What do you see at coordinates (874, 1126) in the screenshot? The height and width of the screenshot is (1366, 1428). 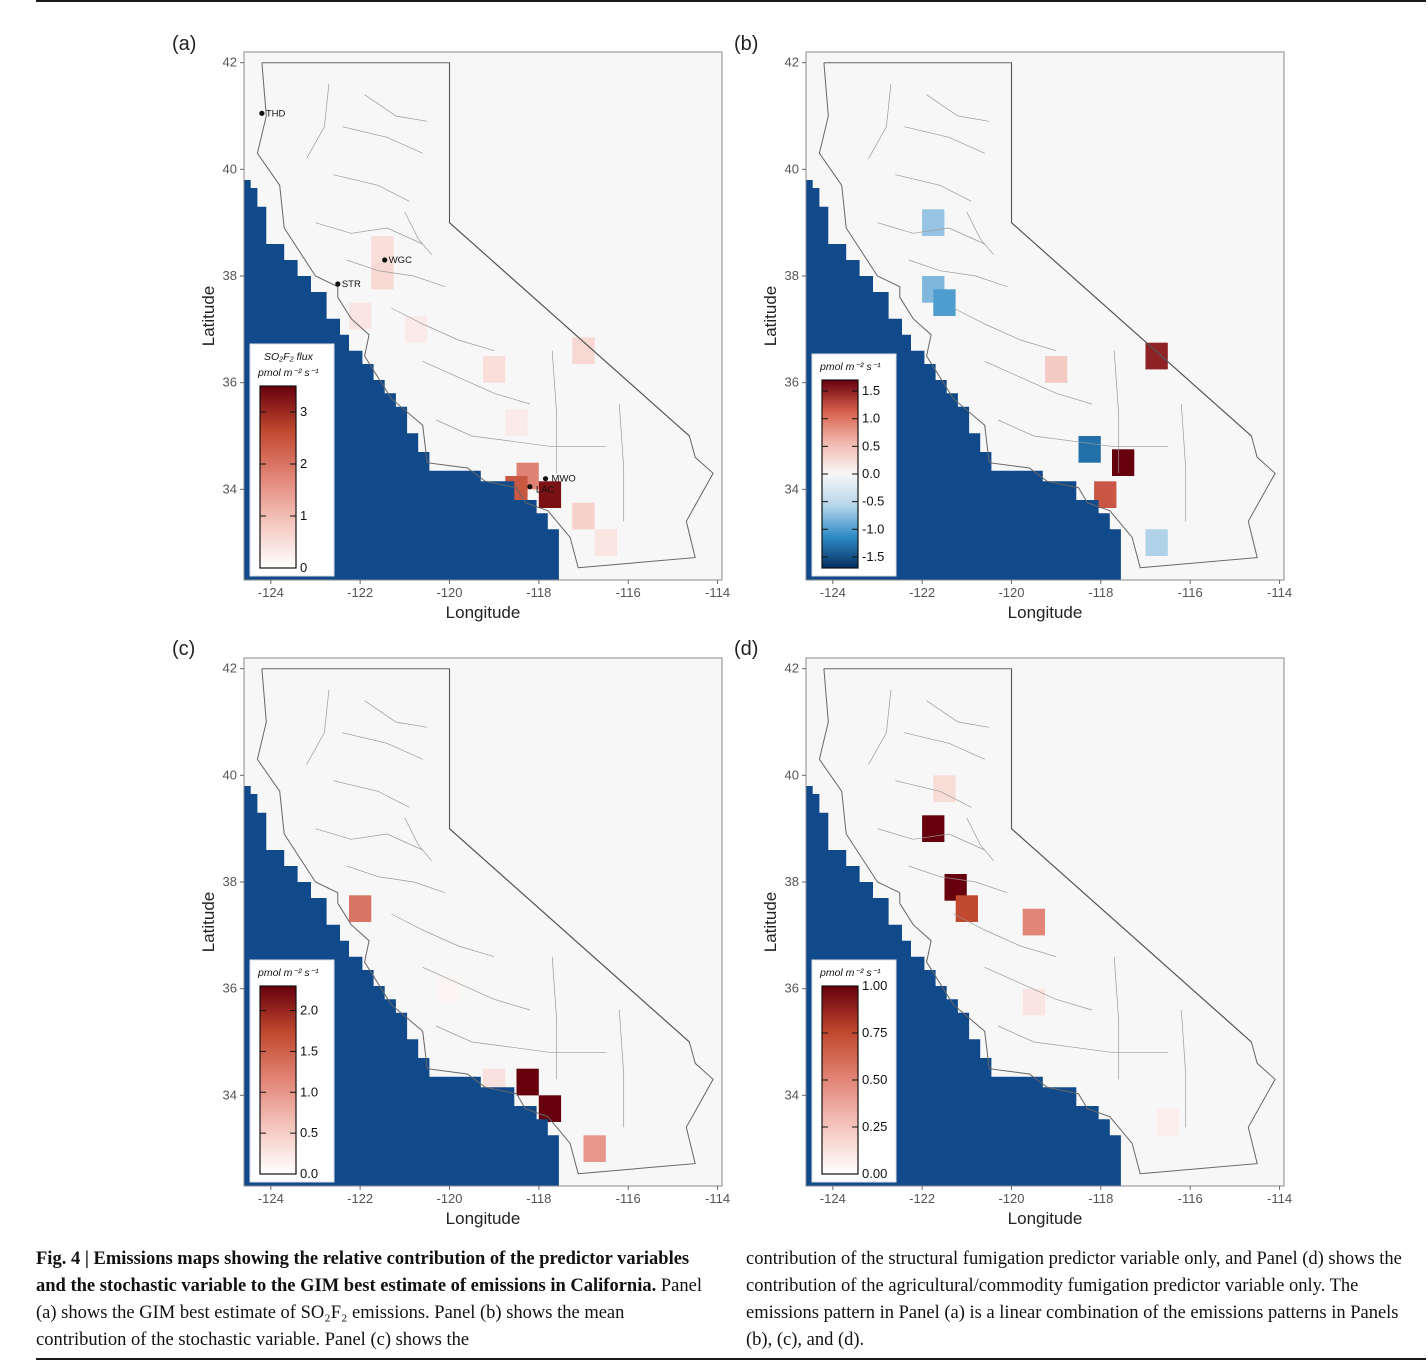 I see `colorbar-tick-label: 0.25` at bounding box center [874, 1126].